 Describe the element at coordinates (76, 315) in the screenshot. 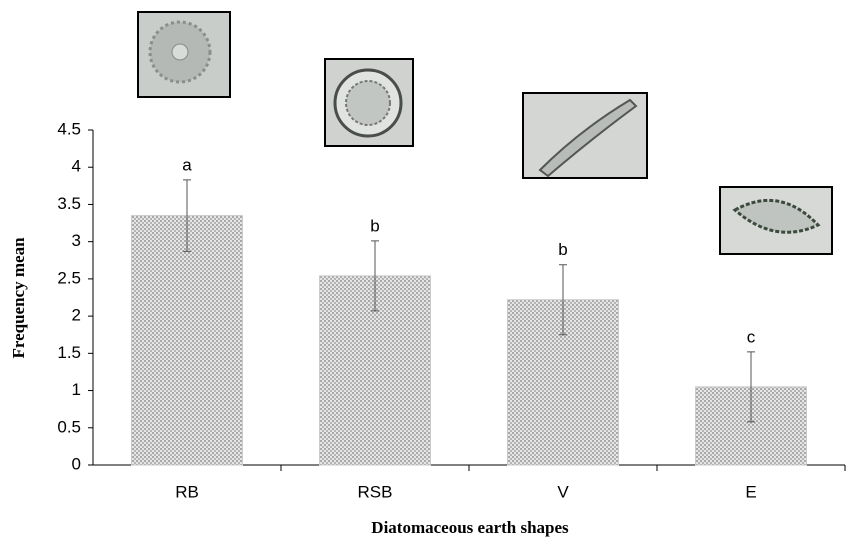

I see `y-tick-label: 2` at that location.